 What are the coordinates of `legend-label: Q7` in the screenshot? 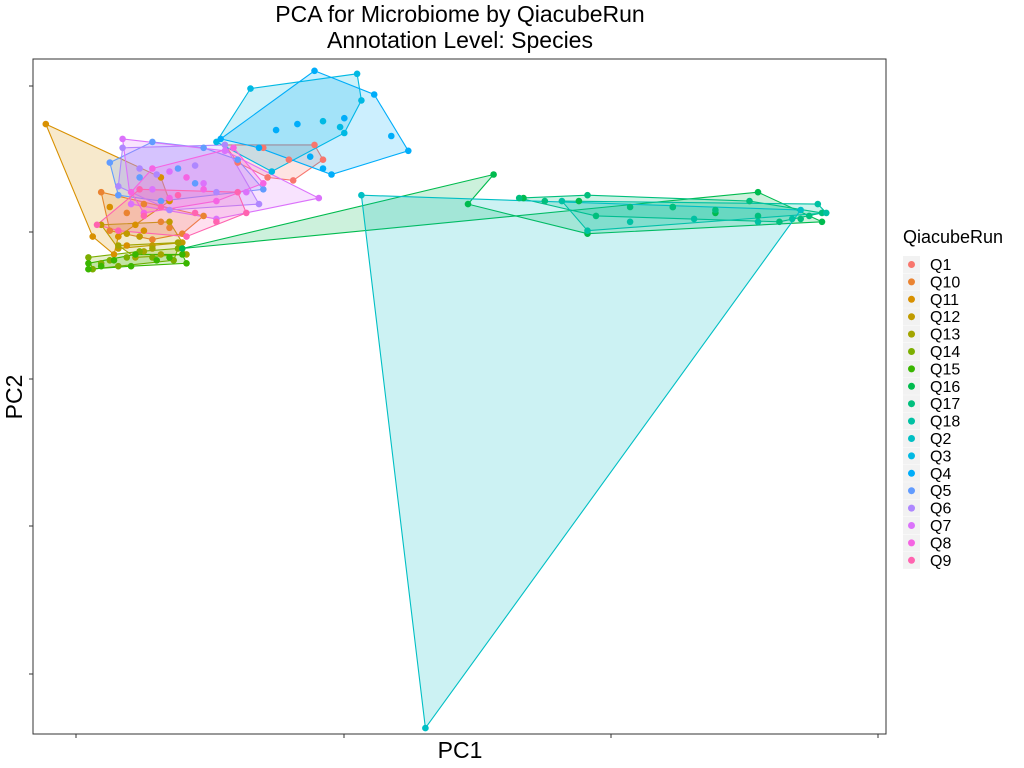 It's located at (940, 526).